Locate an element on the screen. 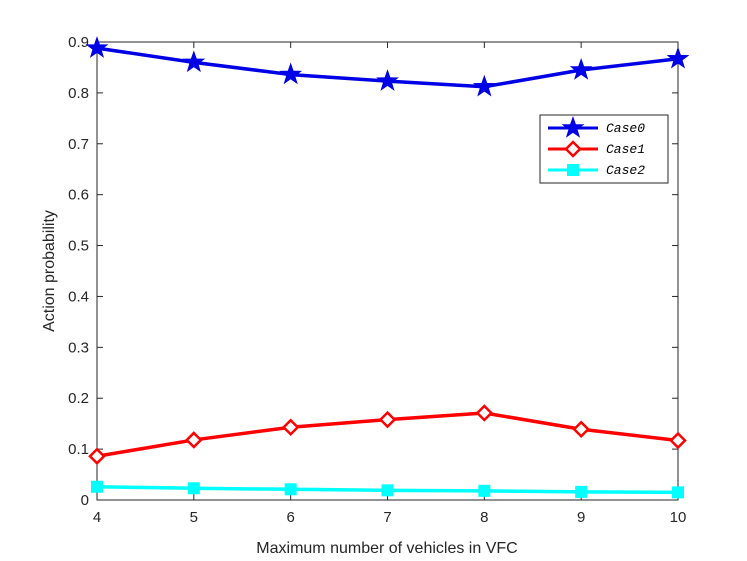 The height and width of the screenshot is (561, 747). legend-marker-square is located at coordinates (573, 170).